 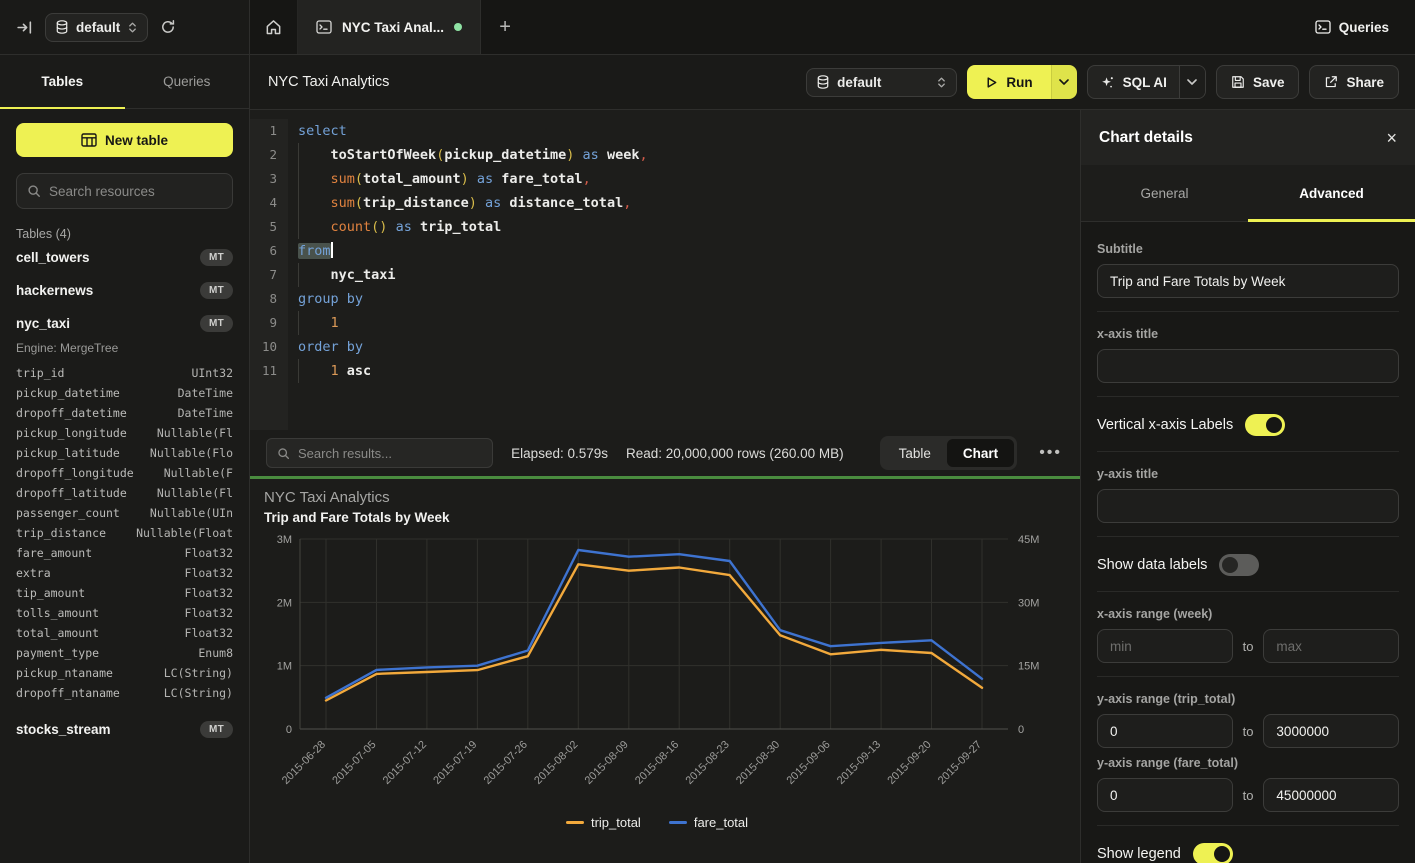 I want to click on y-axis-title-input, so click(x=1248, y=506).